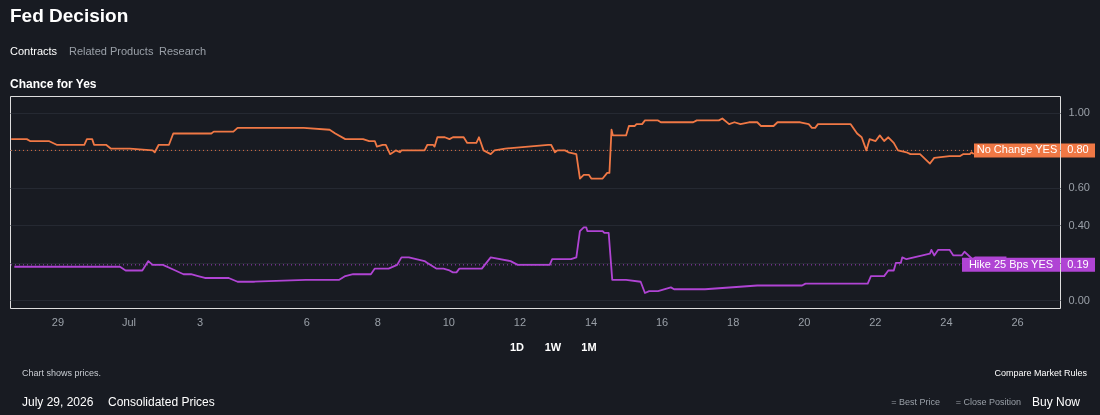 This screenshot has height=415, width=1100. What do you see at coordinates (1079, 224) in the screenshot?
I see `y-tick-label: 0.40` at bounding box center [1079, 224].